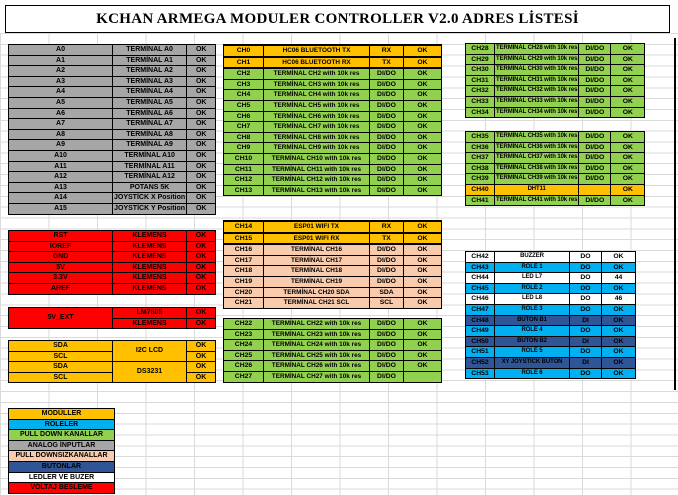  I want to click on cell: CH38, so click(480, 168).